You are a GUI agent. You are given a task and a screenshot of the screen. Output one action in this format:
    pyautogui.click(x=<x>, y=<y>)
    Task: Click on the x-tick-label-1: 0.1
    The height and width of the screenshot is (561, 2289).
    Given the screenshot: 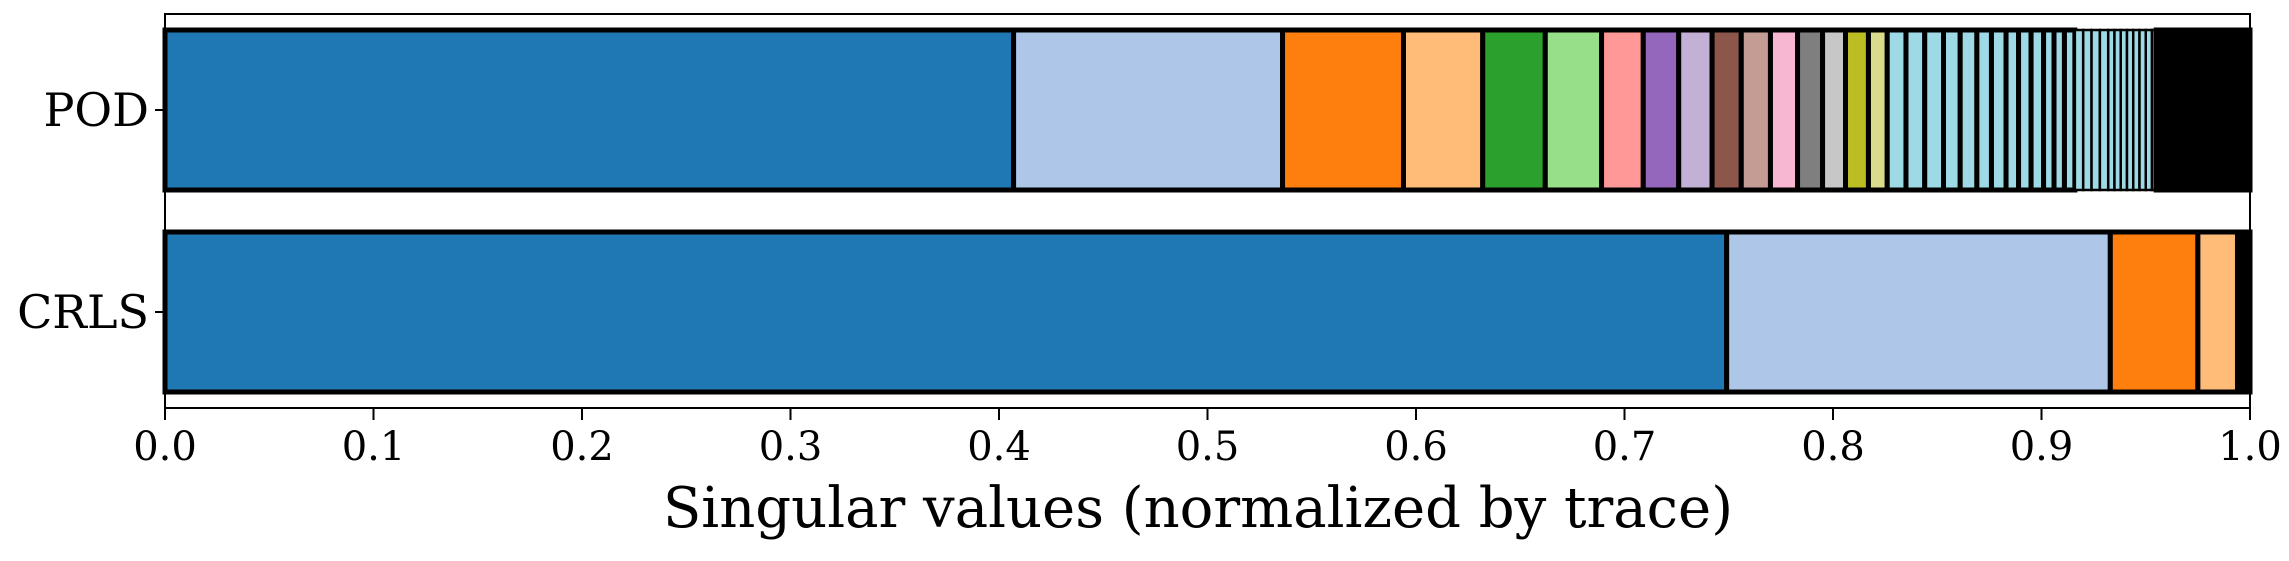 What is the action you would take?
    pyautogui.click(x=374, y=447)
    